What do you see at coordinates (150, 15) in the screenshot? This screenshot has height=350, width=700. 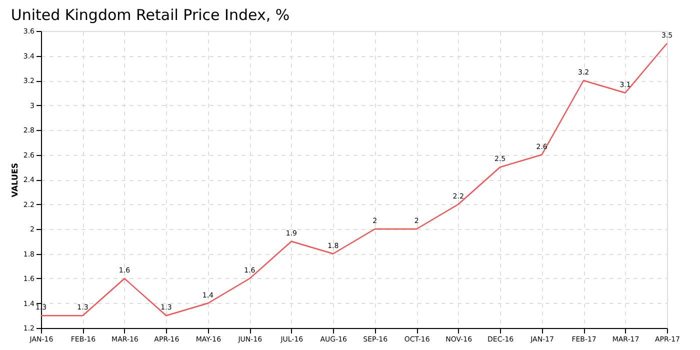 I see `chart-title: United Kingdom Retail Price Index, %` at bounding box center [150, 15].